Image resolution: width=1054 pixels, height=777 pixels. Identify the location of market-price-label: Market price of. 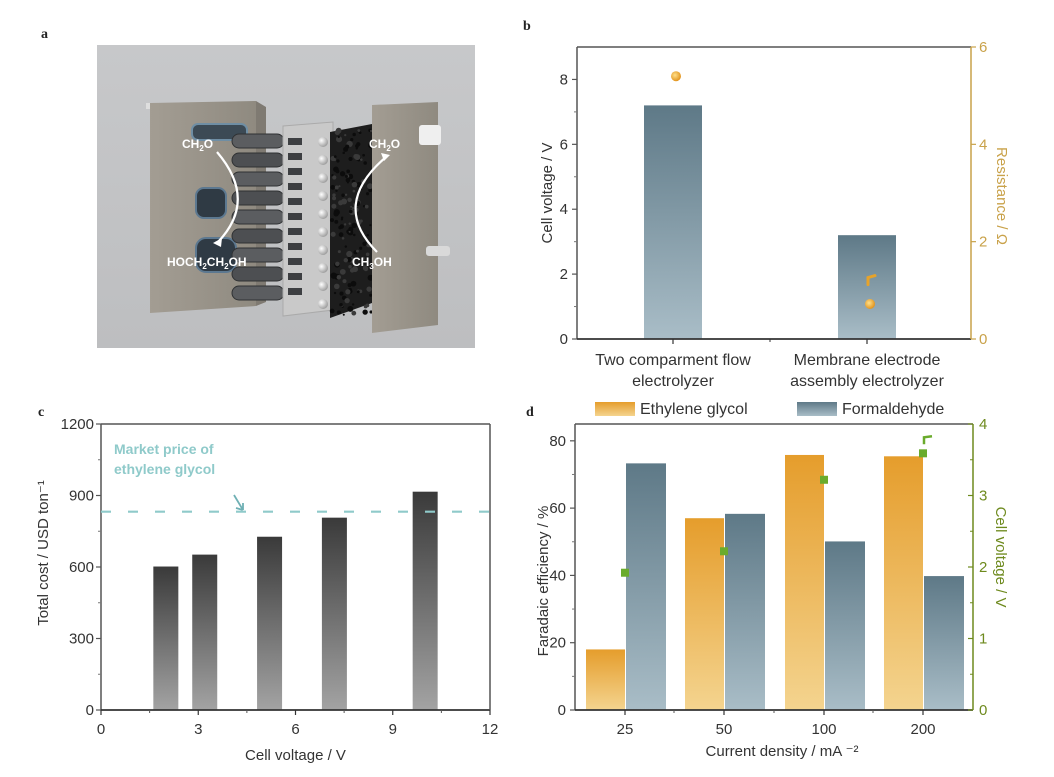
(164, 449).